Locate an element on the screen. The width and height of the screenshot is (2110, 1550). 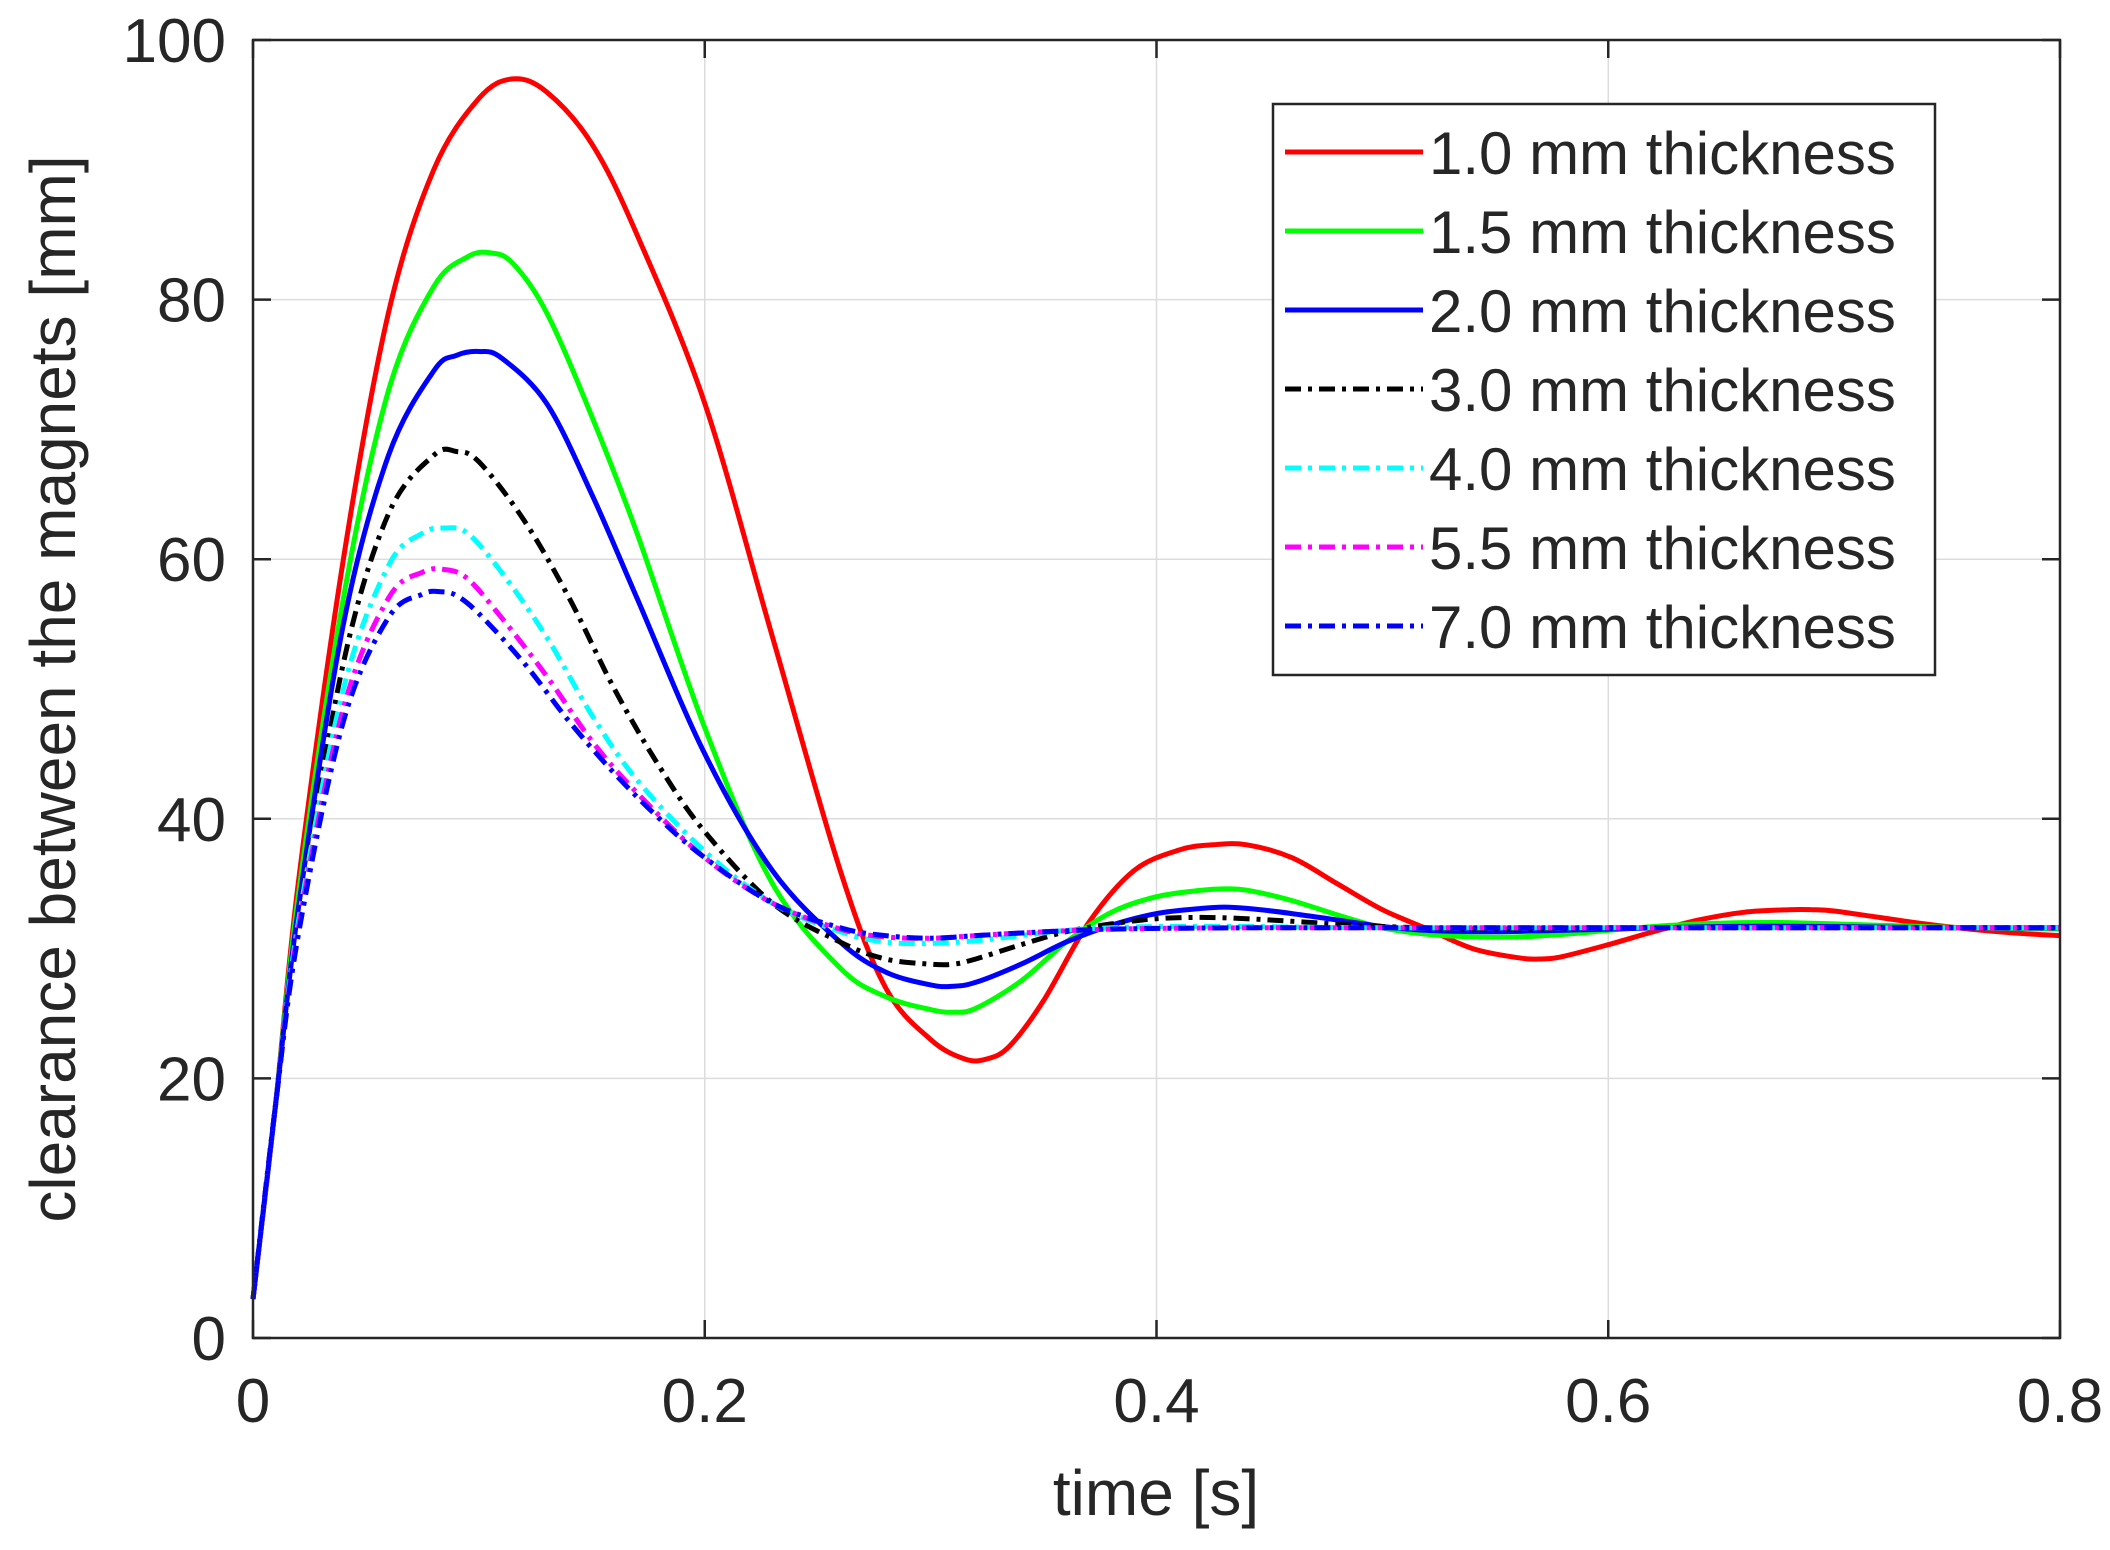
y-tick-label: 0 is located at coordinates (209, 1339).